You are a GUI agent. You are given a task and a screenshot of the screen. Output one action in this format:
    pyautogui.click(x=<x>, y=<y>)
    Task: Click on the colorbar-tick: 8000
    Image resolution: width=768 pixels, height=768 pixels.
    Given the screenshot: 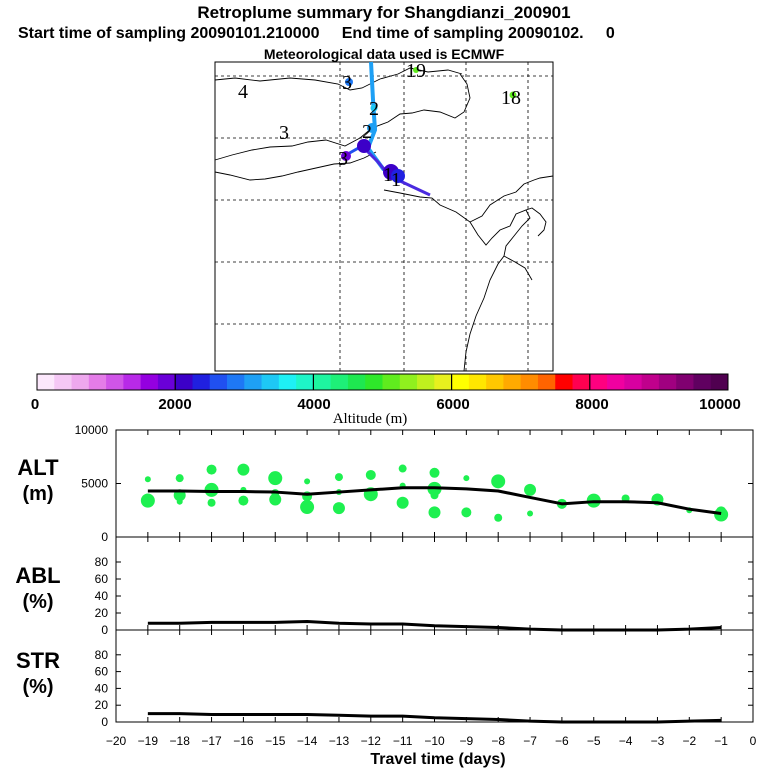 What is the action you would take?
    pyautogui.click(x=591, y=404)
    